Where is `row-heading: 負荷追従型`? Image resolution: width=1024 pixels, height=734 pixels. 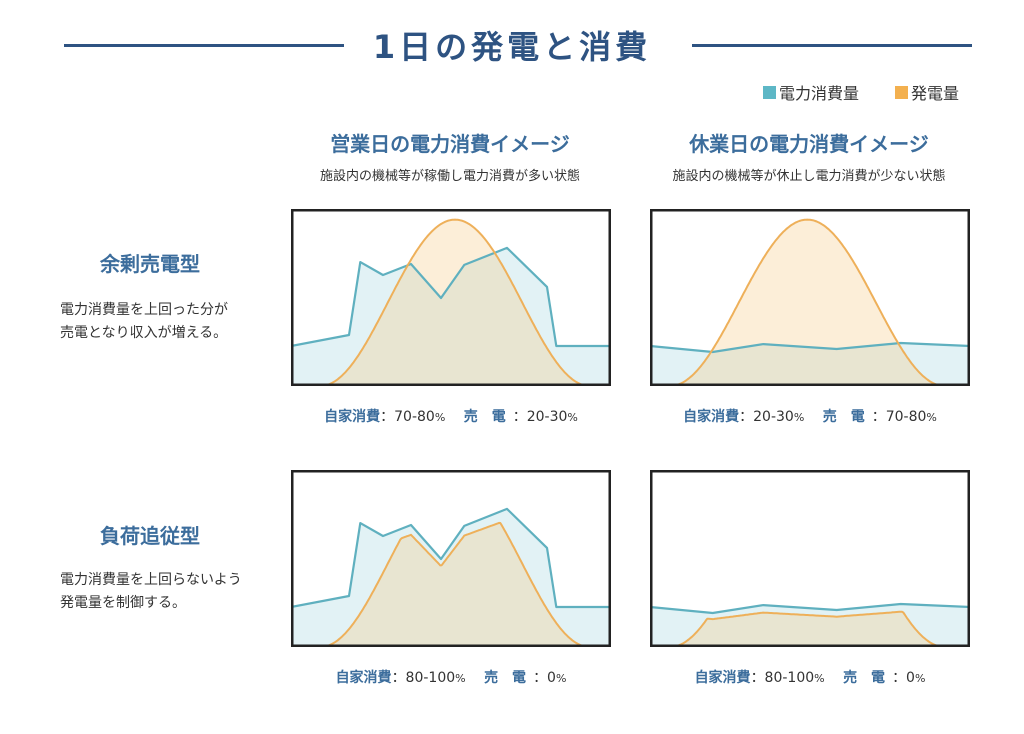 row-heading: 負荷追従型 is located at coordinates (150, 536).